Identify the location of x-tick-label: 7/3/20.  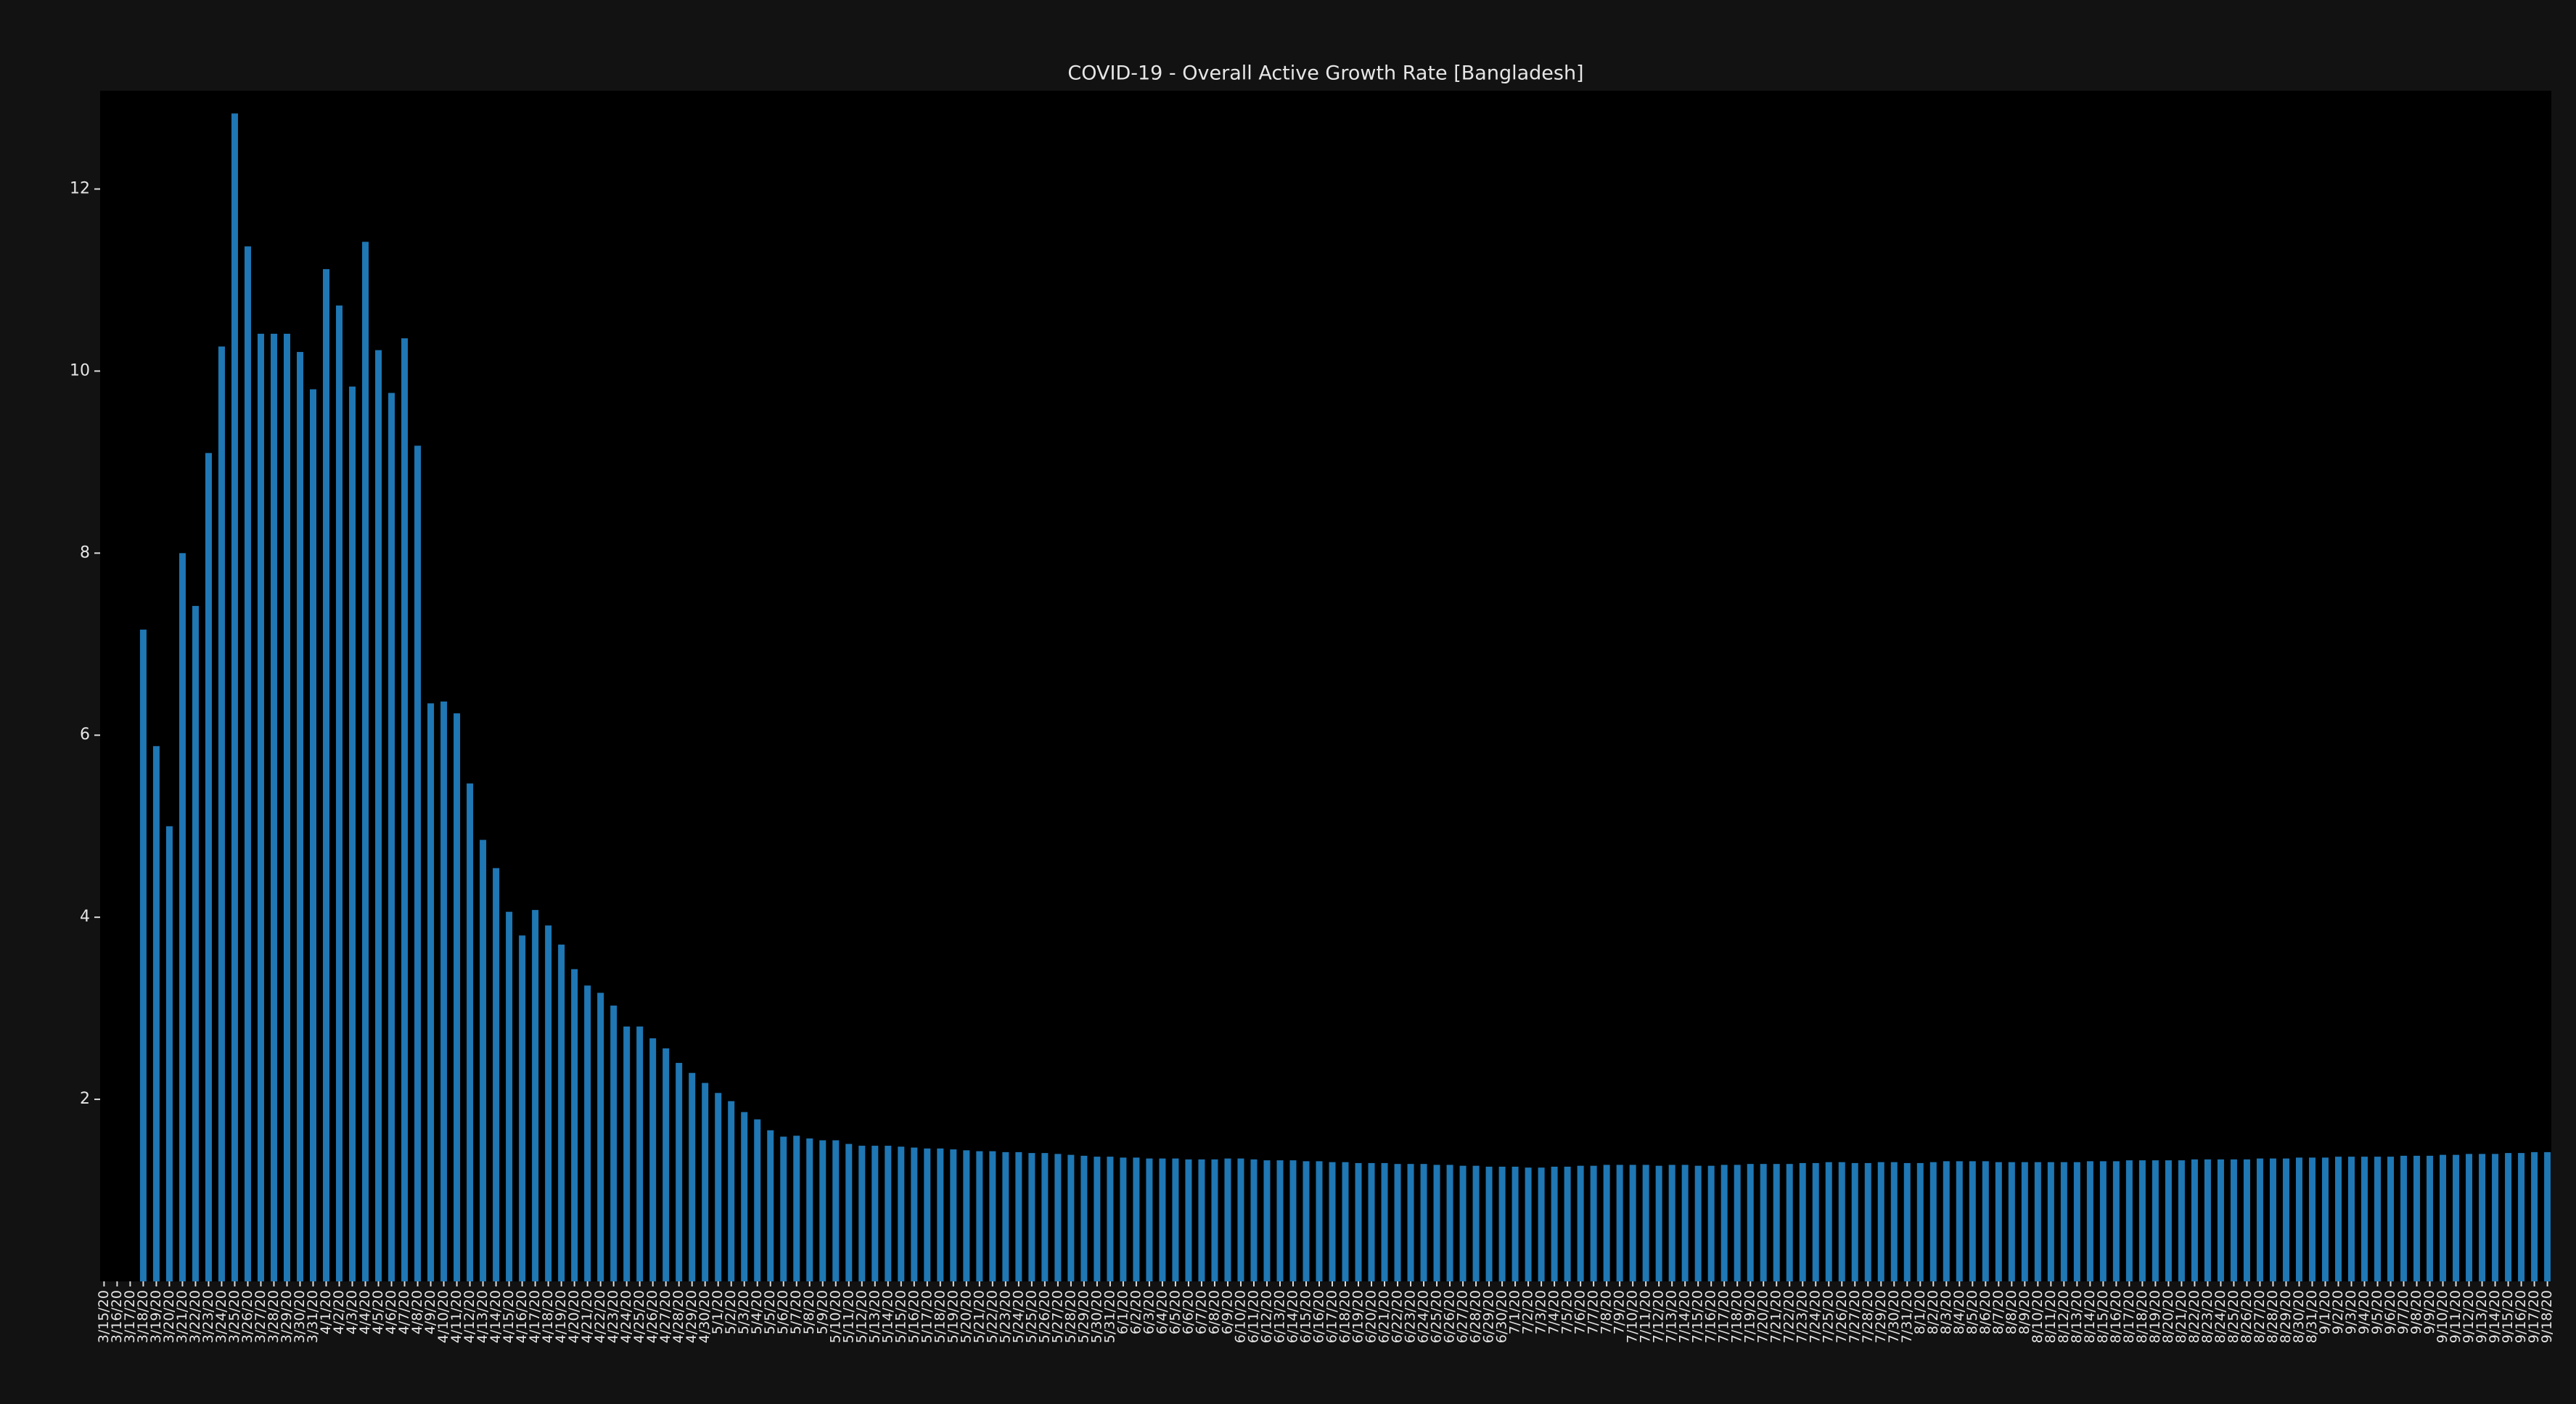
(1541, 1312).